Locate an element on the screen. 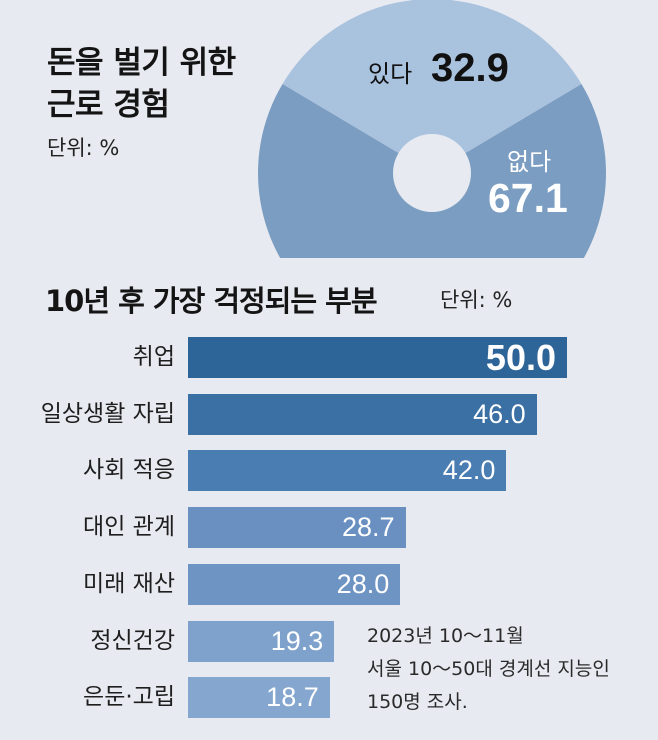 The image size is (658, 740). bar: 46.0 is located at coordinates (362, 414).